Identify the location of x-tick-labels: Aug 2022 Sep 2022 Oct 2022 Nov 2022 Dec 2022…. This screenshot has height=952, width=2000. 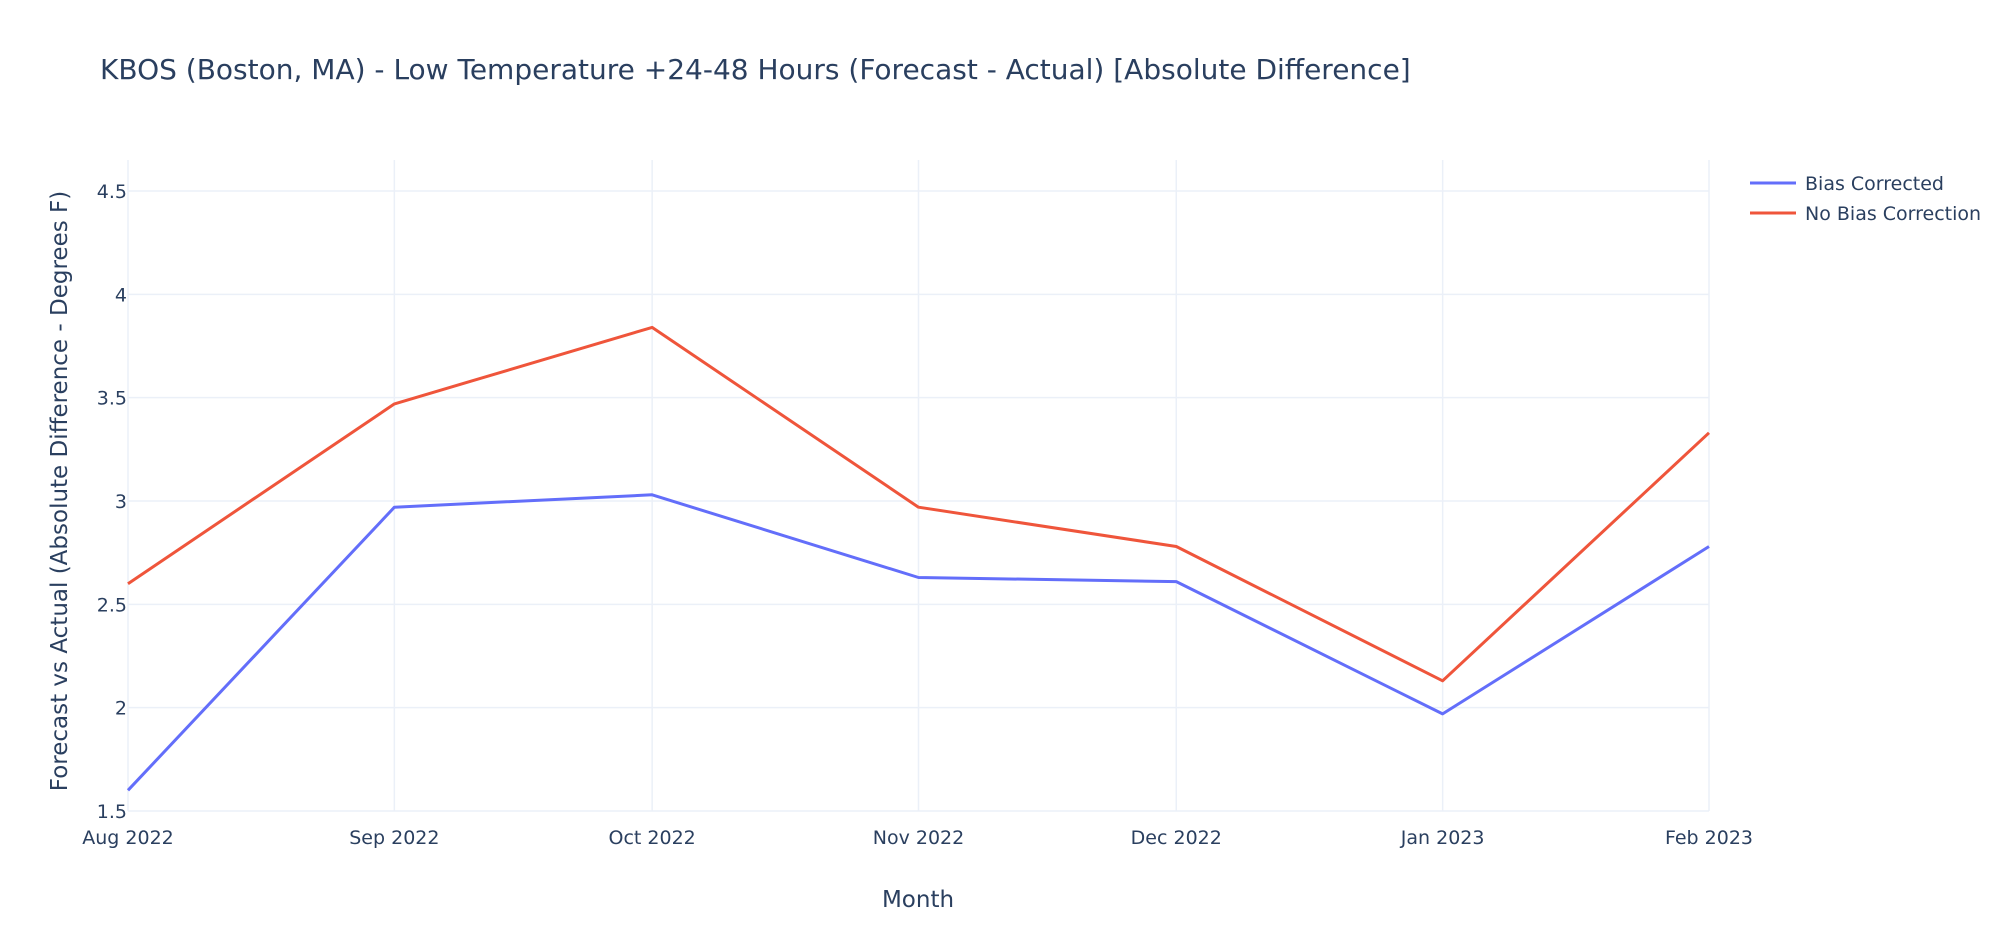
(917, 838).